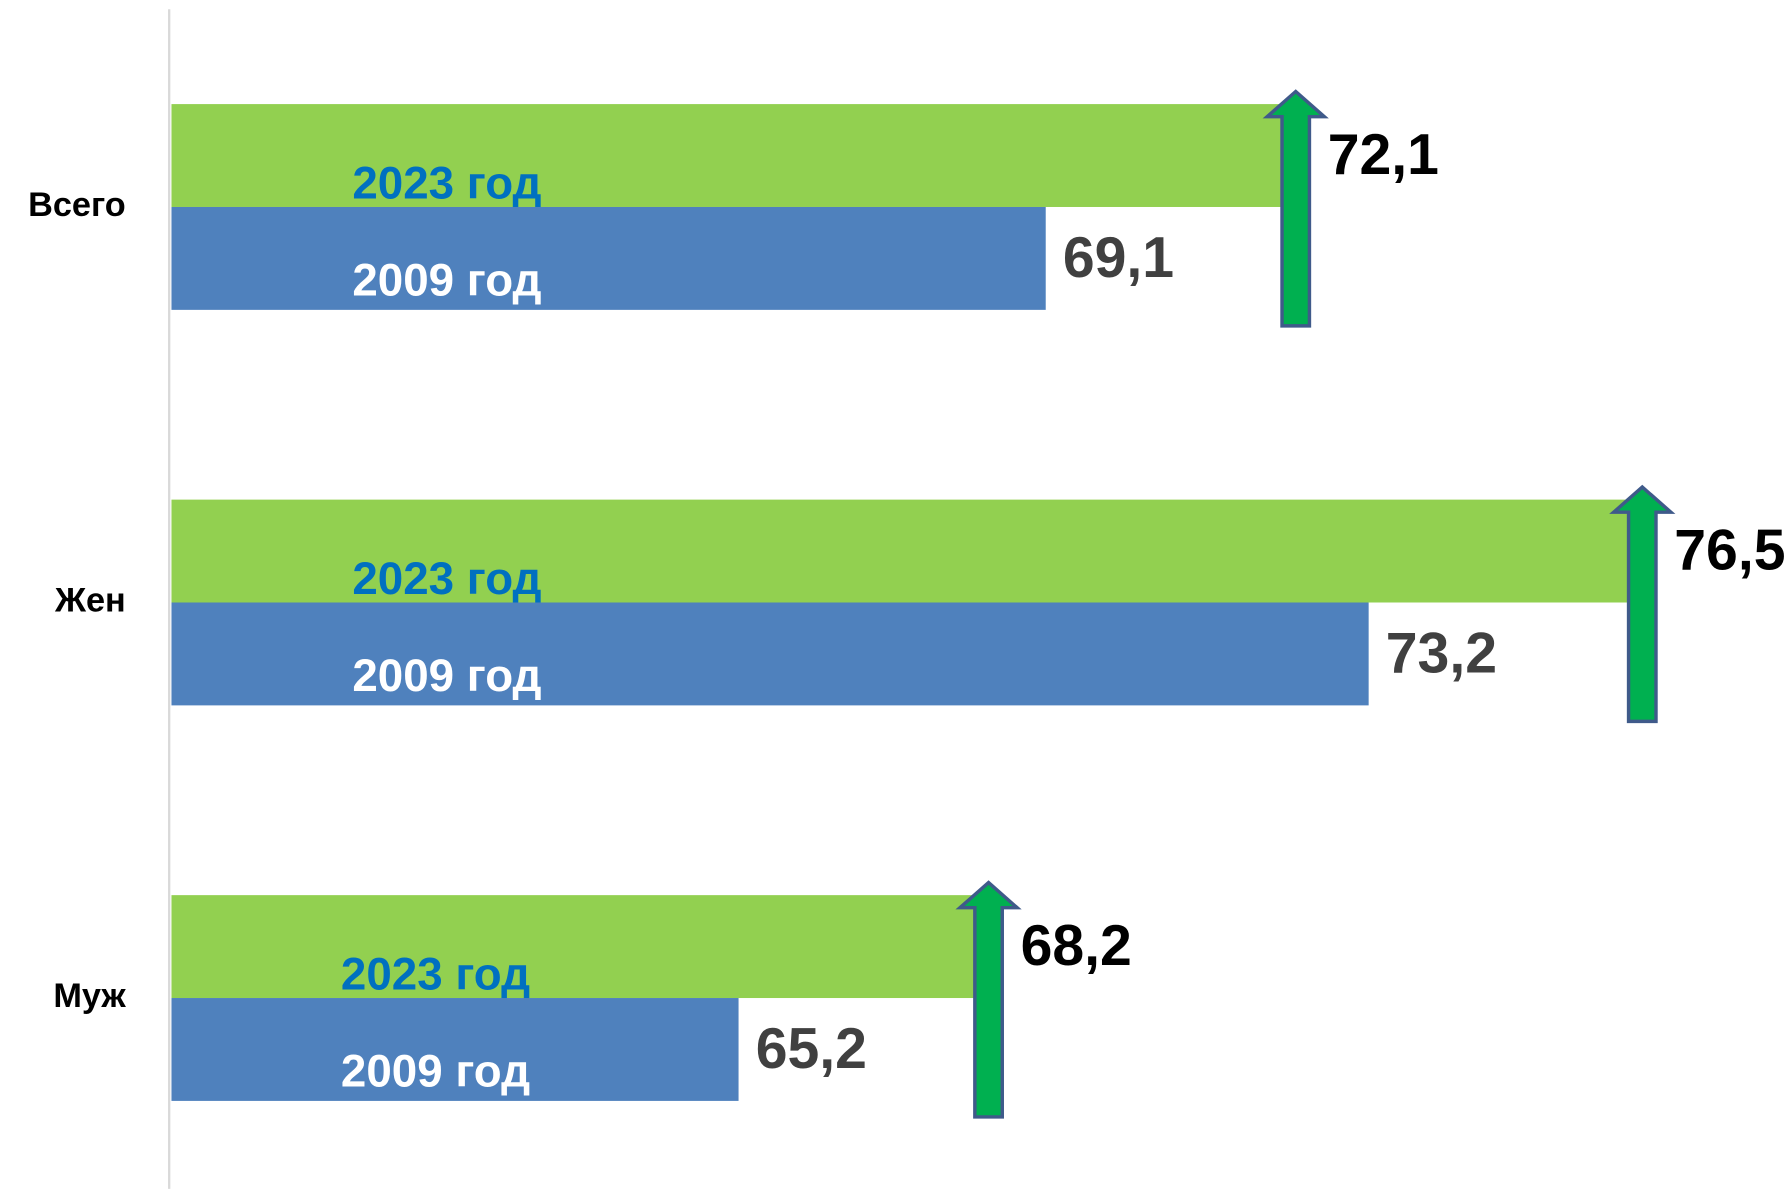  I want to click on value-label: 69,1, so click(1118, 258).